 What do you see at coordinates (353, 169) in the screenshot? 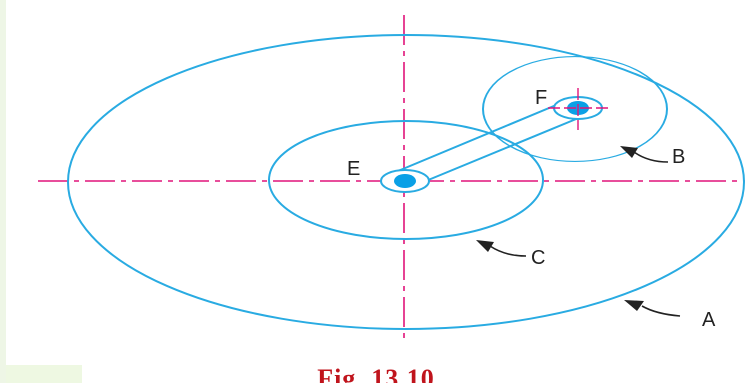
I see `label-e: E` at bounding box center [353, 169].